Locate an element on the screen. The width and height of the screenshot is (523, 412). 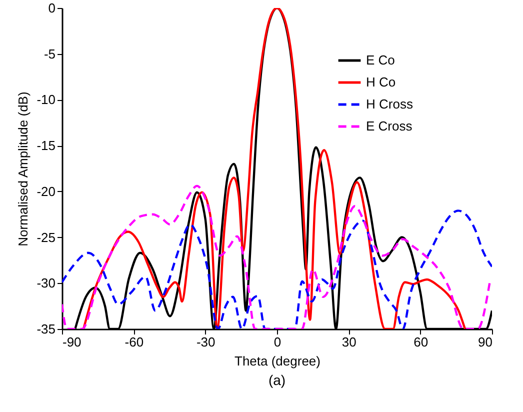
legend-label: H Co is located at coordinates (381, 82).